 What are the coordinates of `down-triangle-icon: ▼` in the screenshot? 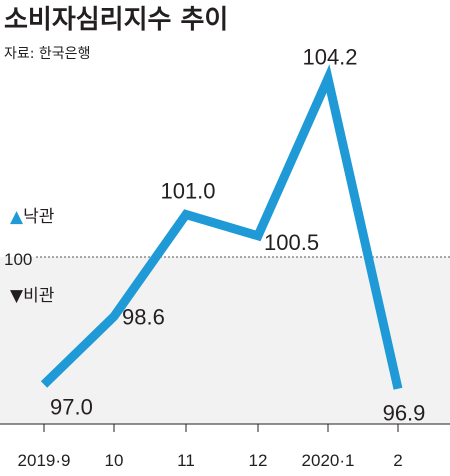 It's located at (17, 296).